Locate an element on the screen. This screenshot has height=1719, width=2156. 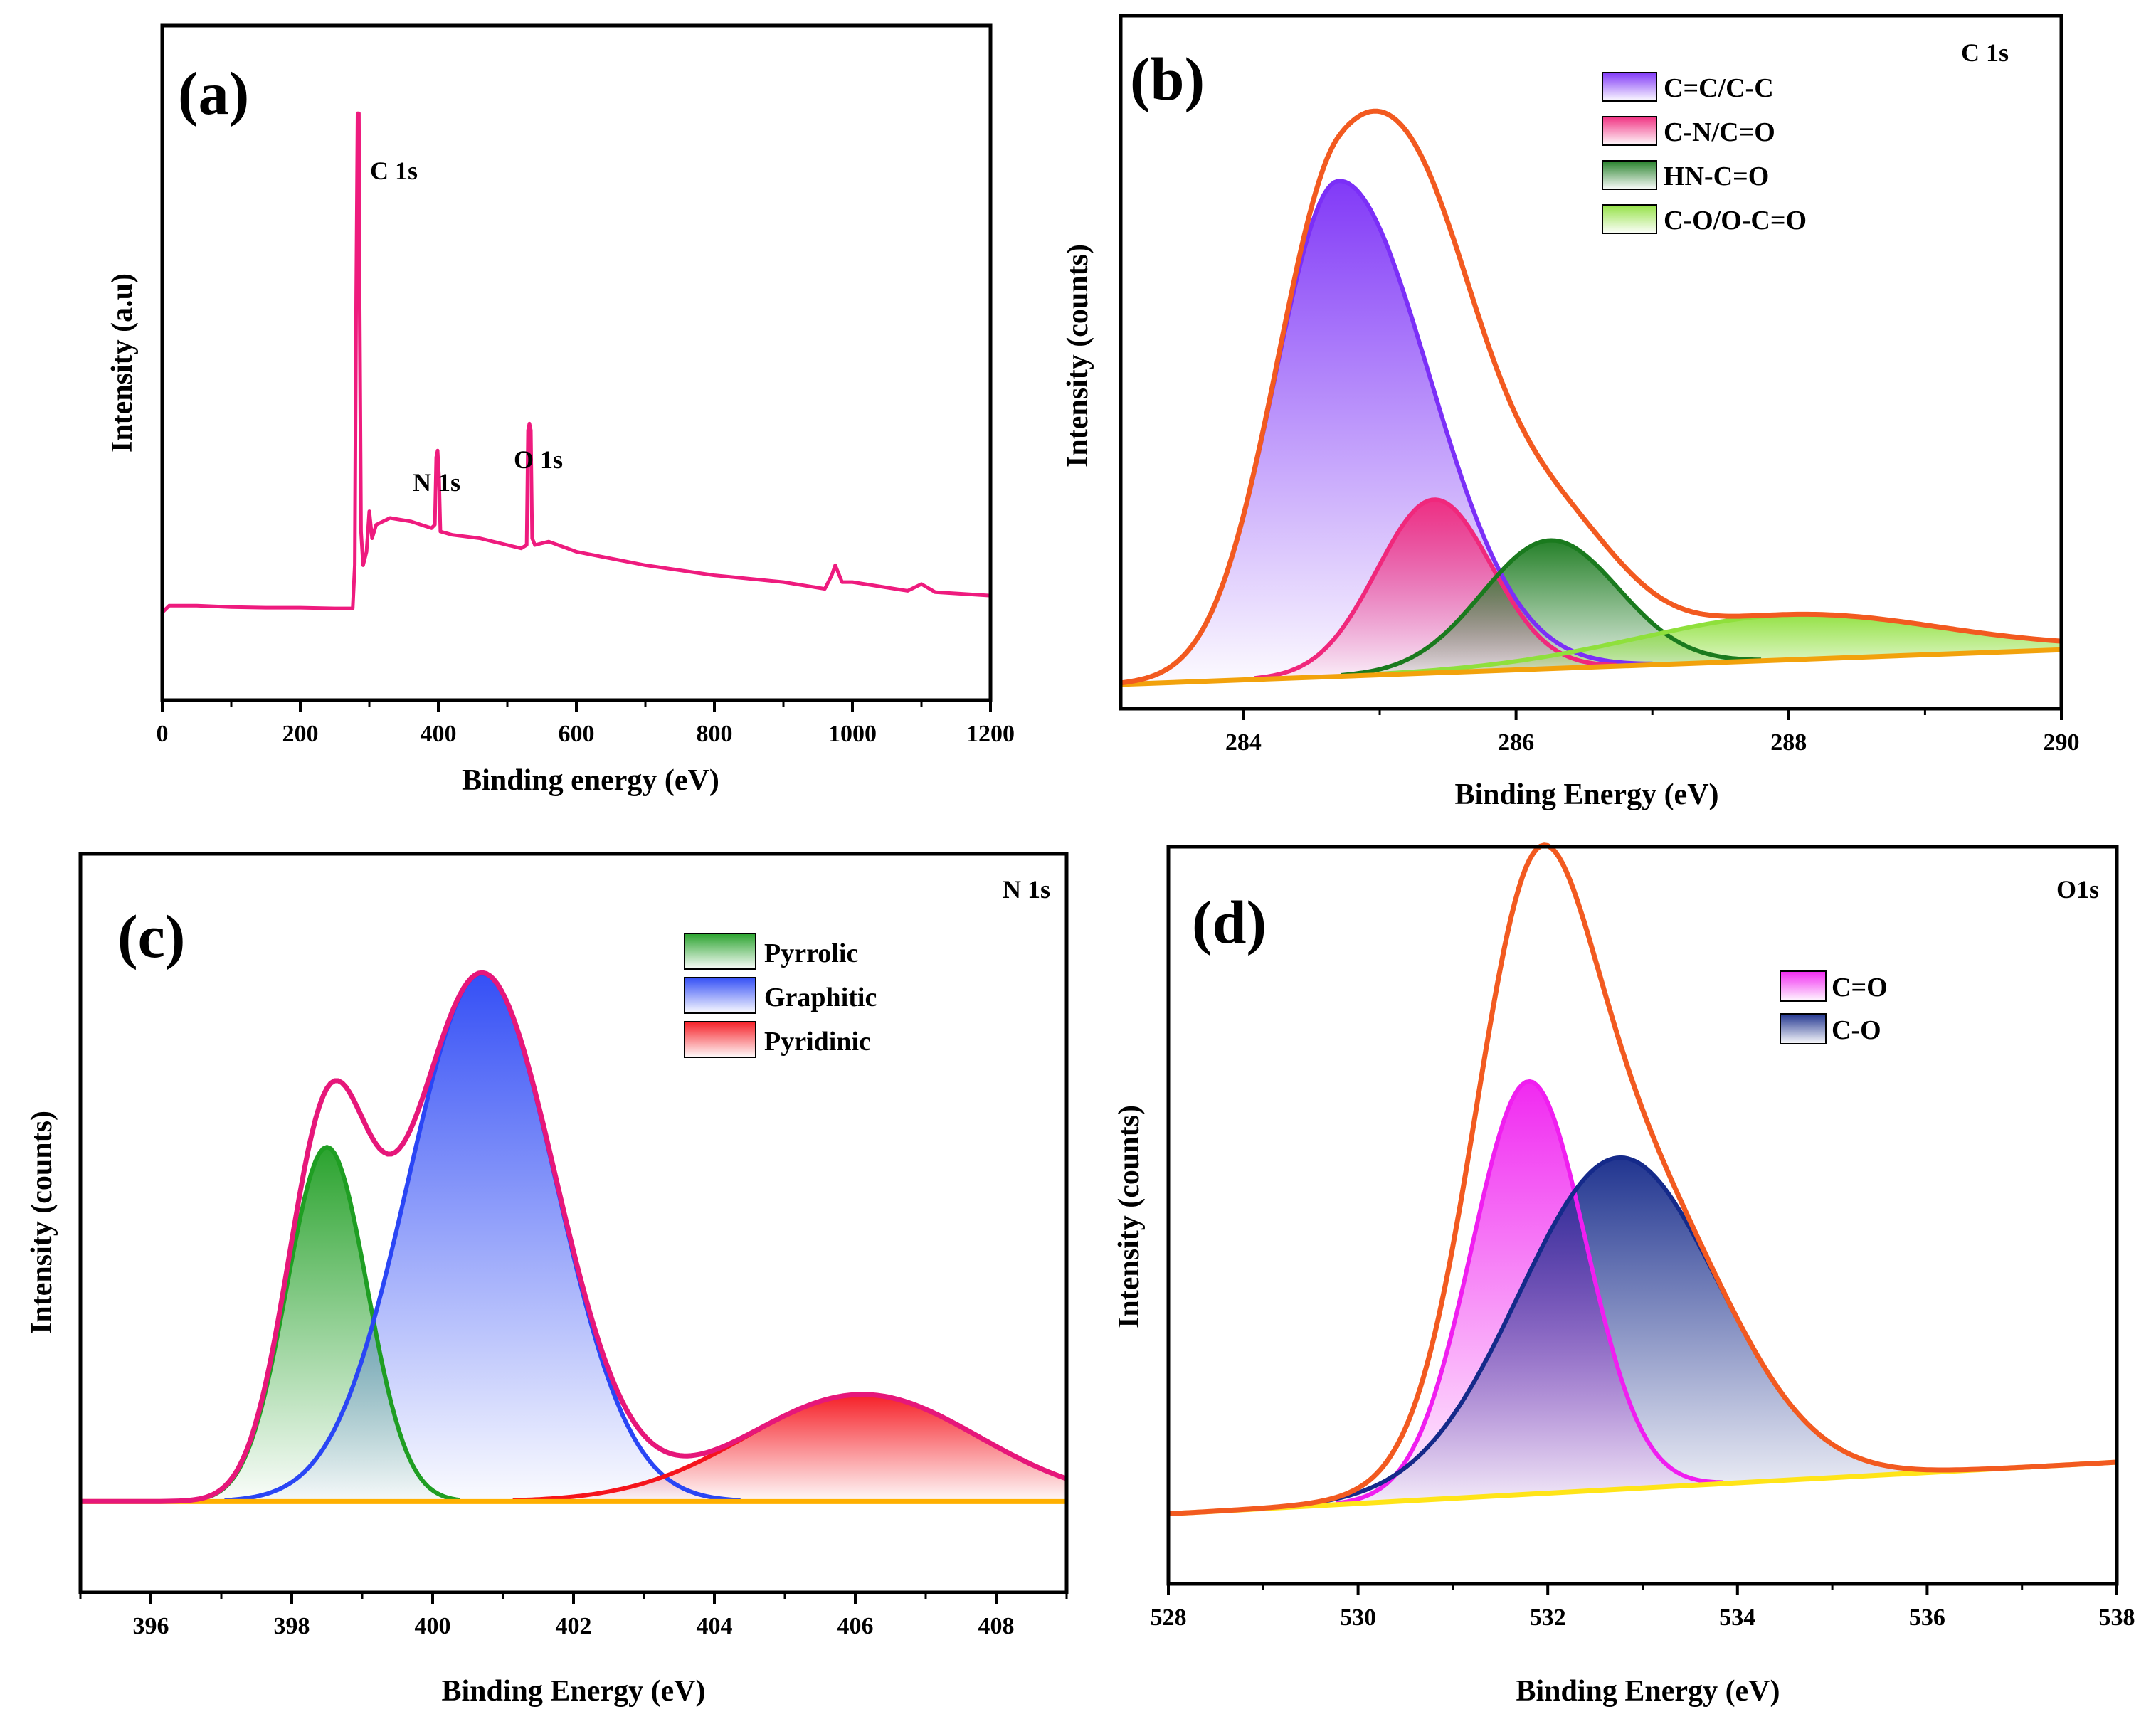
panel-c-data-layer is located at coordinates (574, 1237).